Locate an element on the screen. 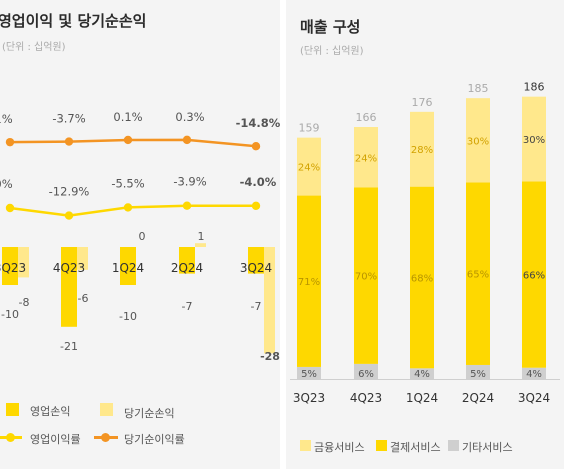 This screenshot has width=564, height=469. net-value-label: -6 is located at coordinates (83, 298).